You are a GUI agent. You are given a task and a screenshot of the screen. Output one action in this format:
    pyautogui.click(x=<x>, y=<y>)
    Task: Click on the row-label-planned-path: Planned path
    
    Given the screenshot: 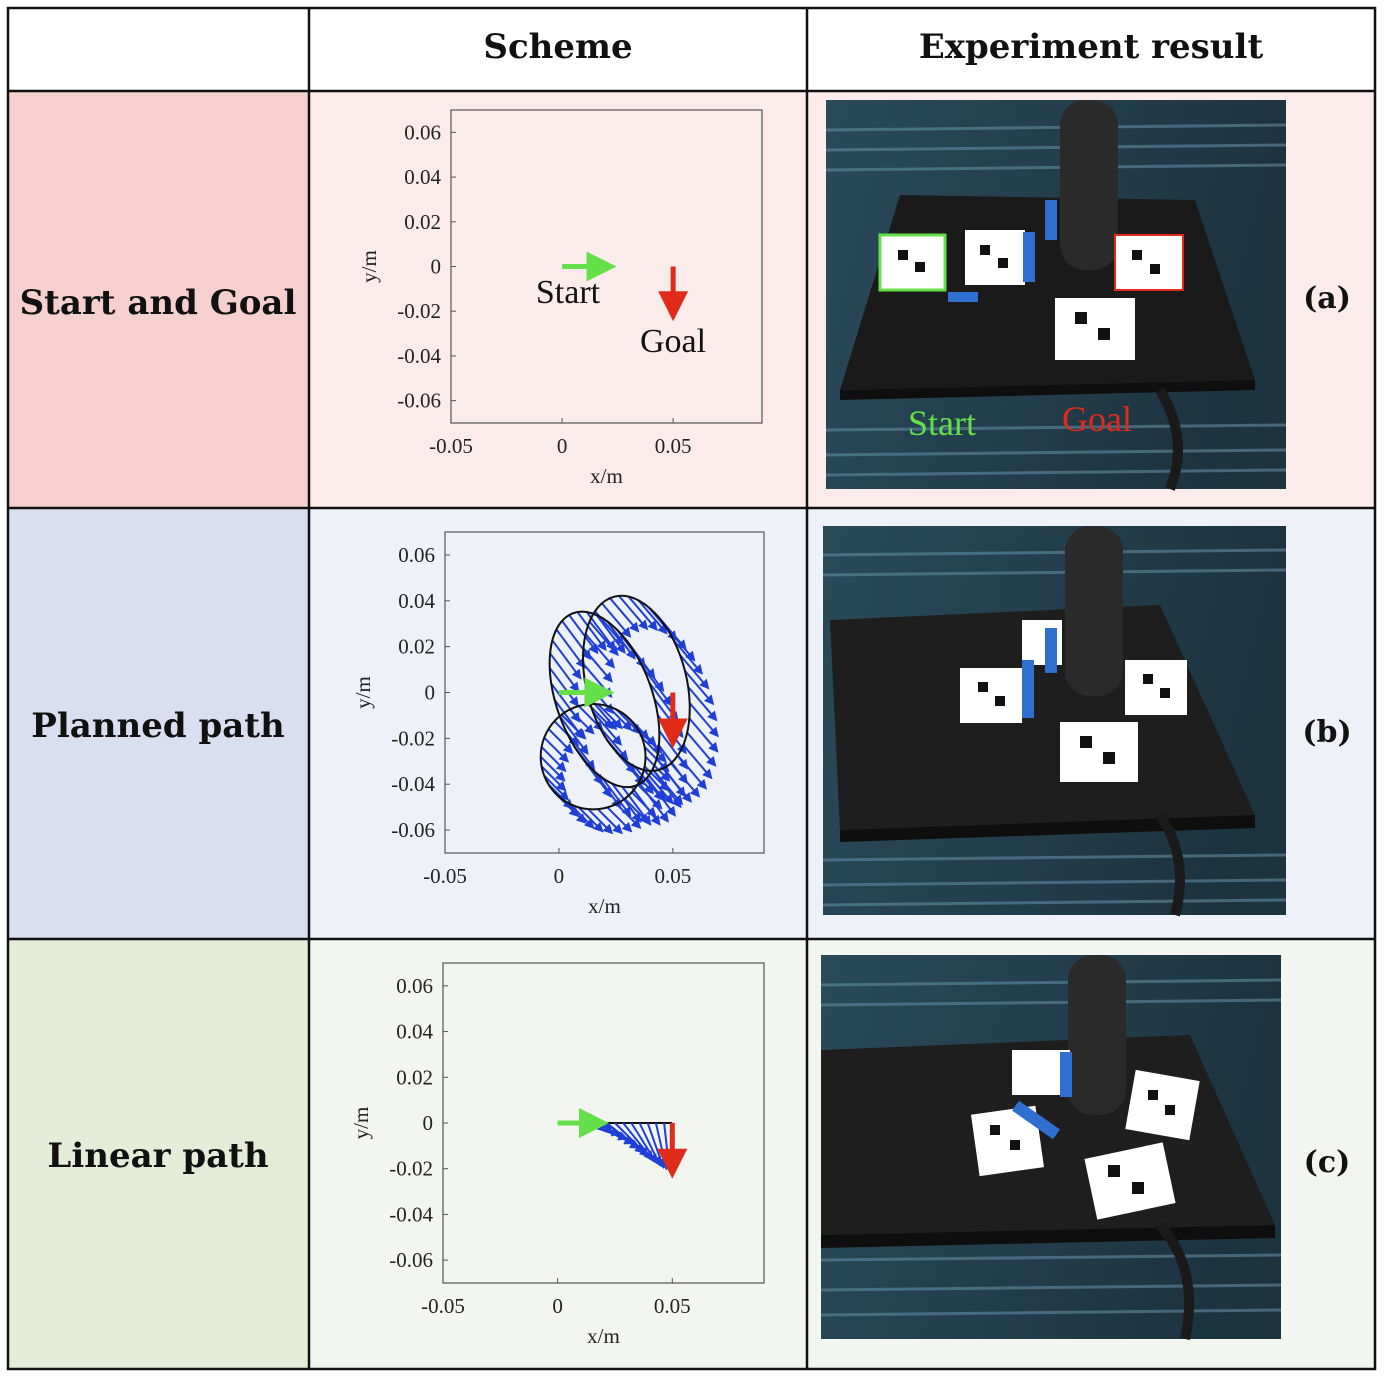 What is the action you would take?
    pyautogui.click(x=157, y=726)
    